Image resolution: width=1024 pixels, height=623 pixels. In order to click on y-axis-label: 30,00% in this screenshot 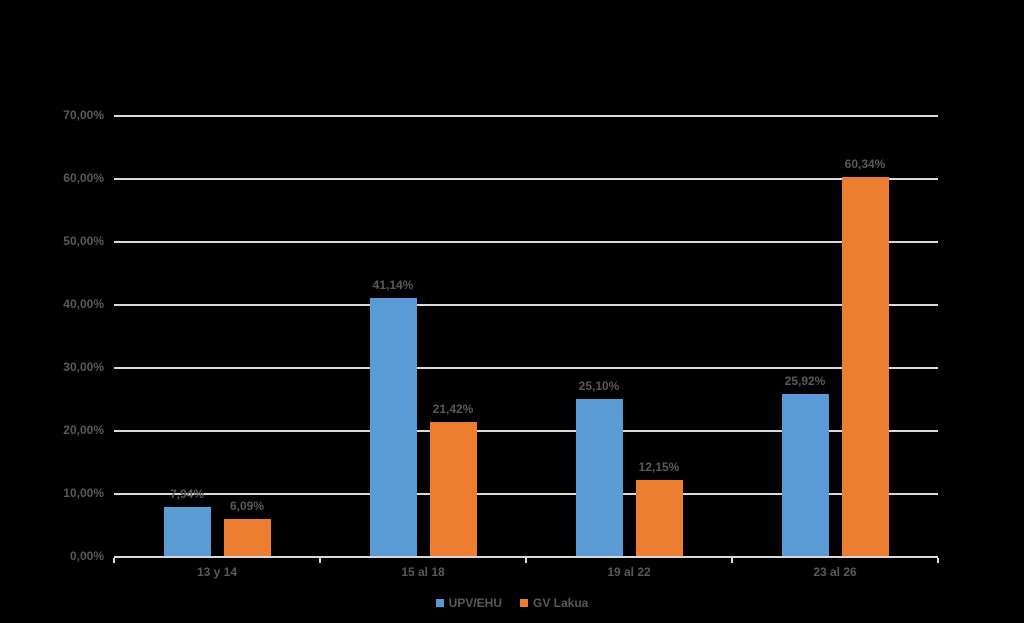, I will do `click(83, 367)`.